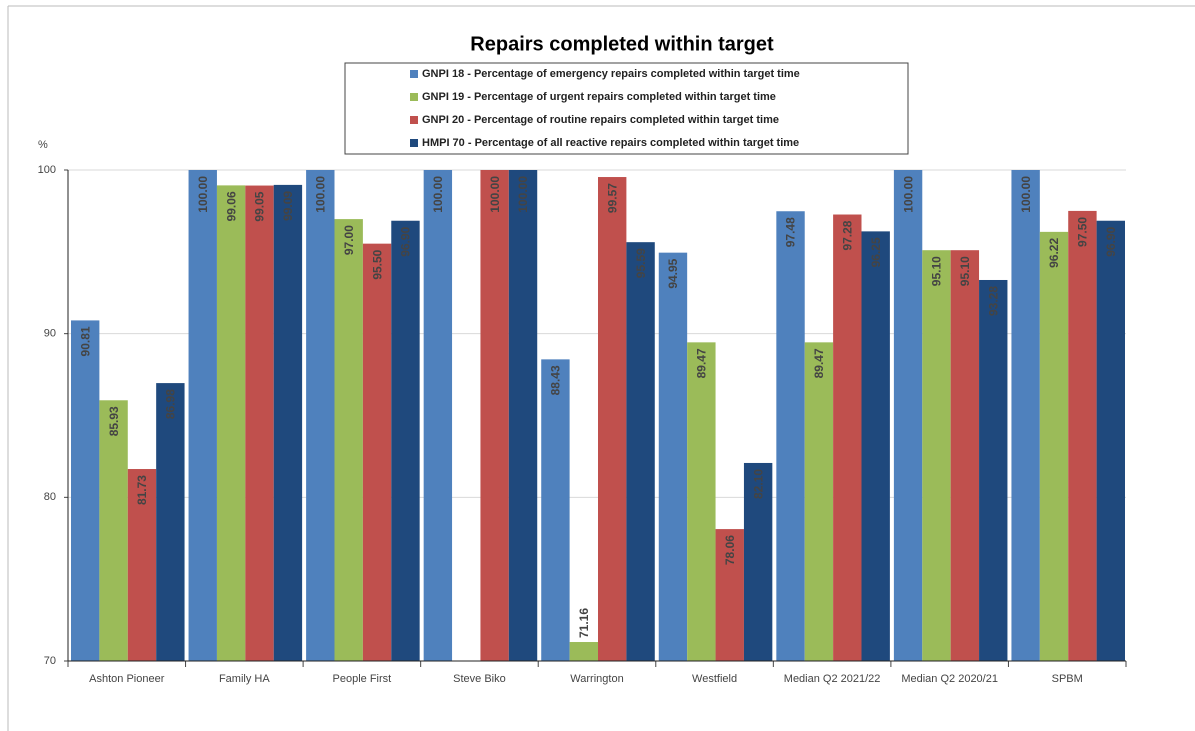  Describe the element at coordinates (231, 206) in the screenshot. I see `value-label: 99.06` at that location.